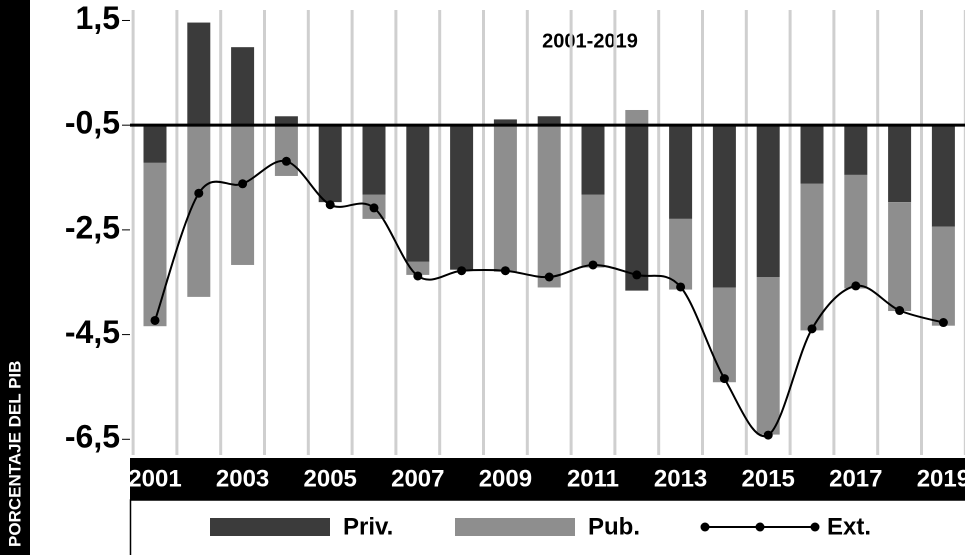 This screenshot has height=555, width=965. I want to click on legend-label: Priv., so click(368, 526).